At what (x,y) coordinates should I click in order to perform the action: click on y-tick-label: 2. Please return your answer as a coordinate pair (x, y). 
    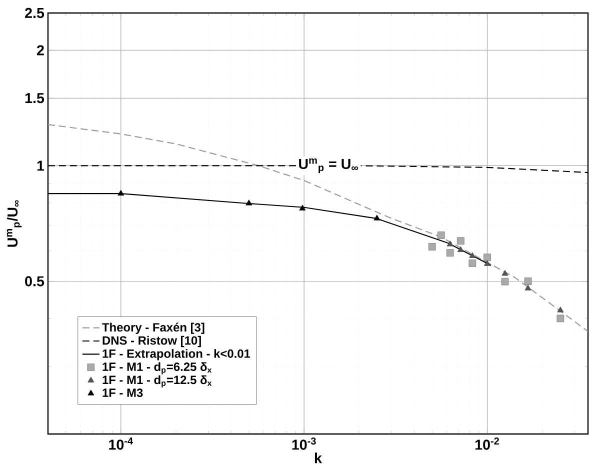
    Looking at the image, I should click on (40, 50).